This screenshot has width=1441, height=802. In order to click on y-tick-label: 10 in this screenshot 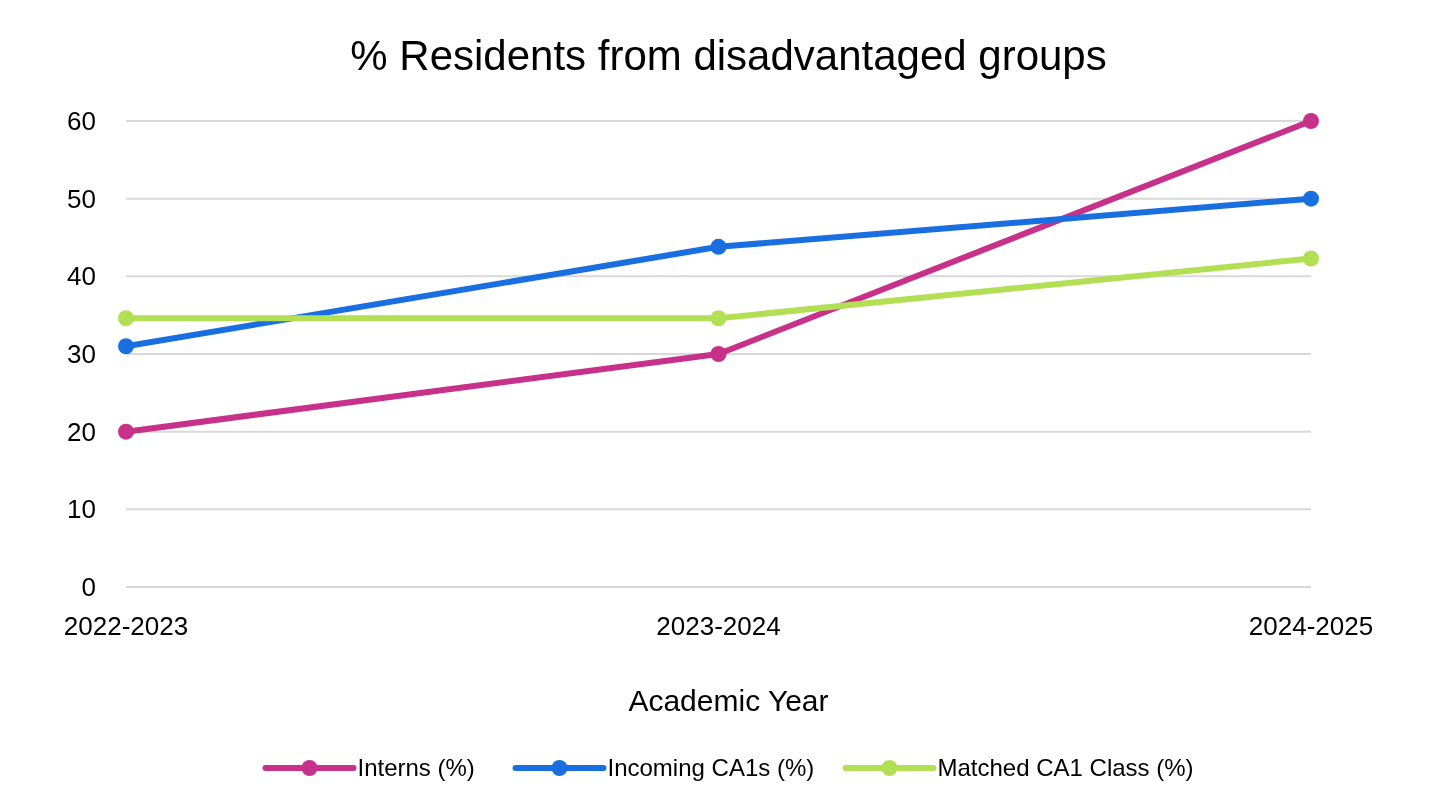, I will do `click(81, 509)`.